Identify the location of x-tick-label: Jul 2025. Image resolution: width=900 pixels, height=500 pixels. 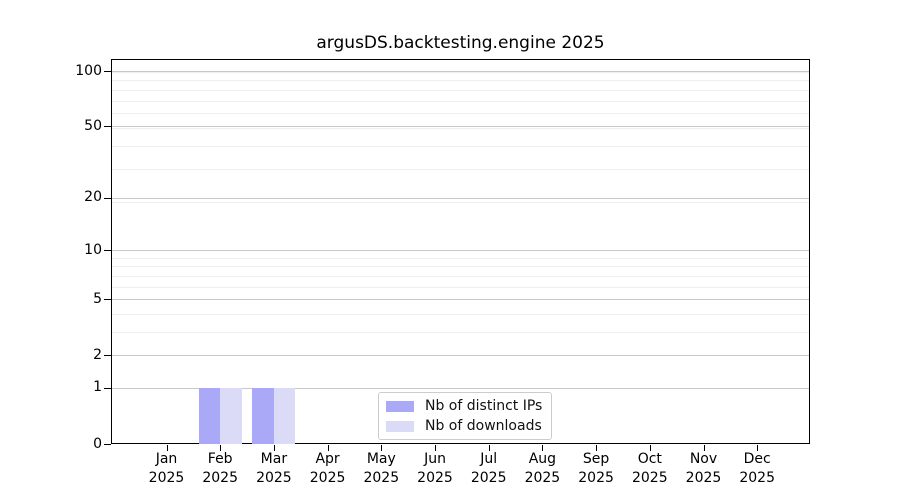
(488, 468).